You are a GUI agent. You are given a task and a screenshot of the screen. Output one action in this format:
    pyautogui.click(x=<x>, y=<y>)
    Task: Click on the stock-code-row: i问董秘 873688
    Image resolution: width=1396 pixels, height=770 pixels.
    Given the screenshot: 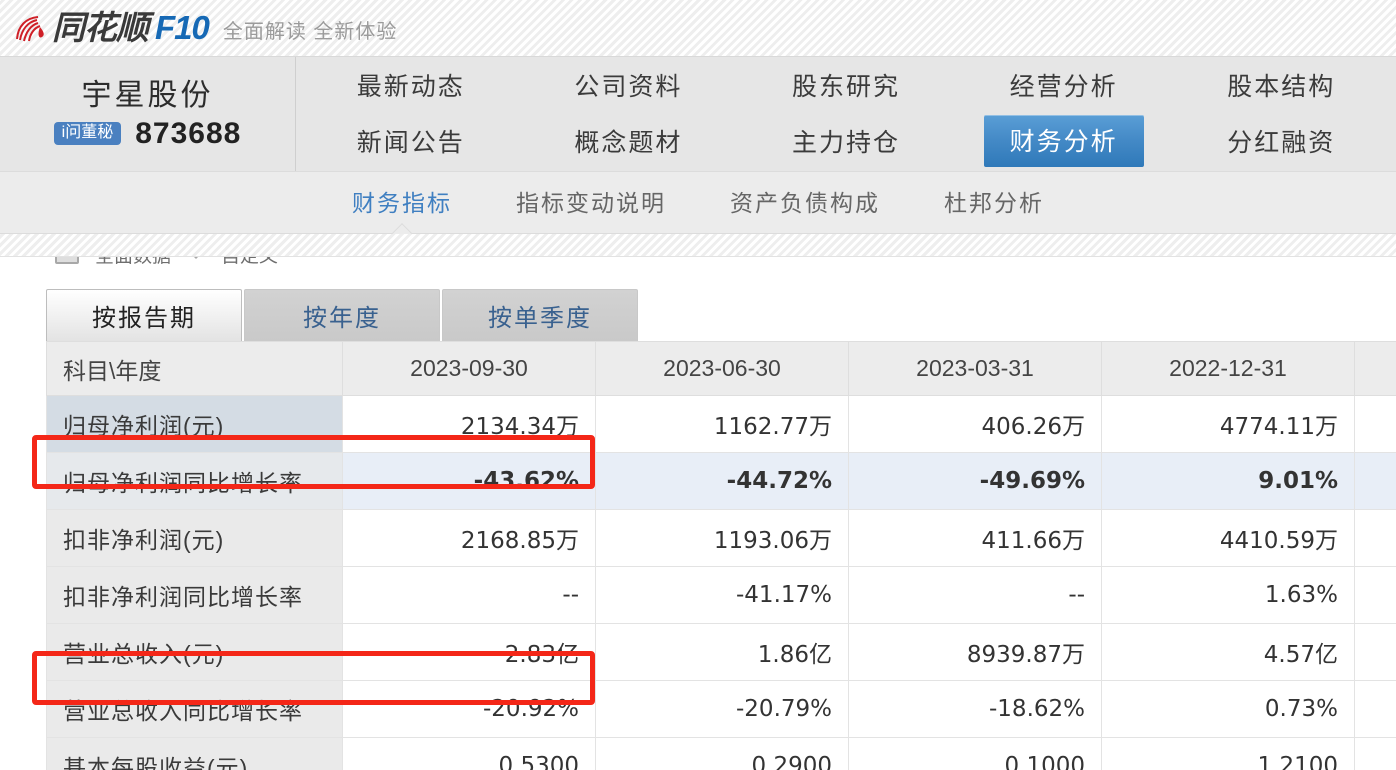 What is the action you would take?
    pyautogui.click(x=147, y=133)
    